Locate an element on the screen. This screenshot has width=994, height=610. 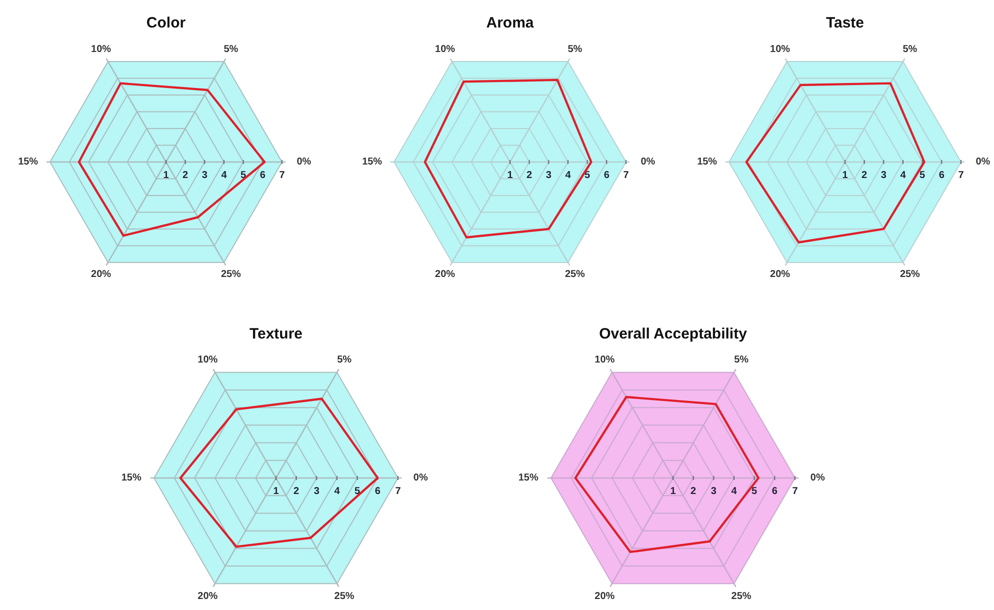
chart-title: Aroma is located at coordinates (510, 23).